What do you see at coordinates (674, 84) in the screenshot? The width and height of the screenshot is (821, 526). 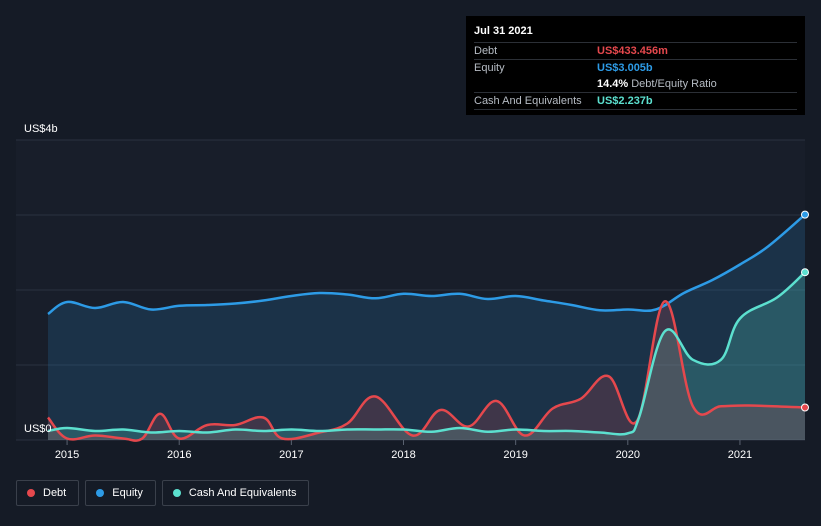 I see `tooltip-ratio-label: Debt/Equity Ratio` at bounding box center [674, 84].